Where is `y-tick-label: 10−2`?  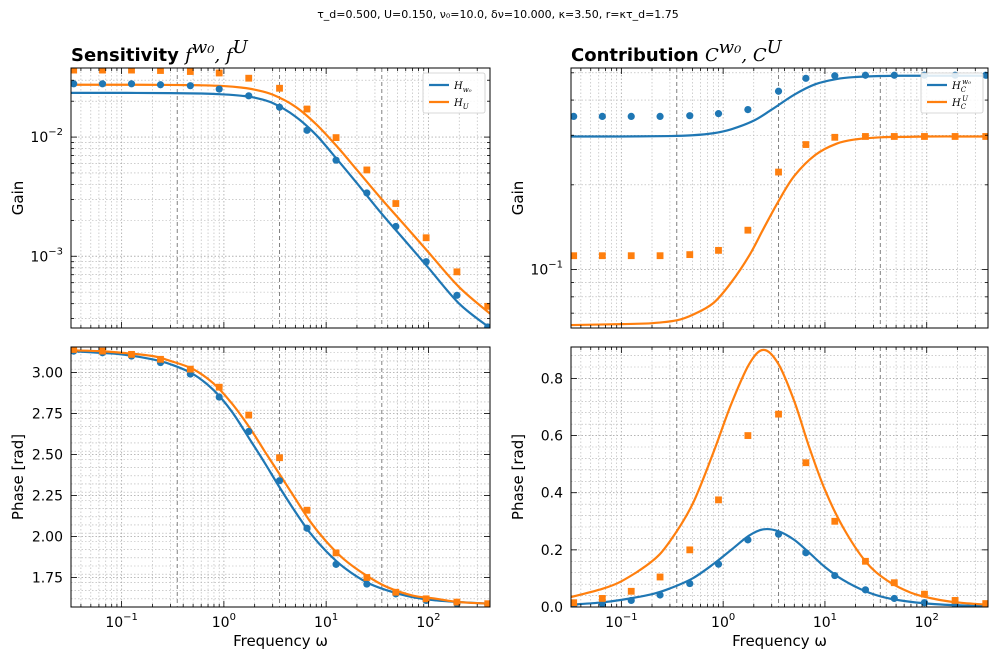 y-tick-label: 10−2 is located at coordinates (46, 136).